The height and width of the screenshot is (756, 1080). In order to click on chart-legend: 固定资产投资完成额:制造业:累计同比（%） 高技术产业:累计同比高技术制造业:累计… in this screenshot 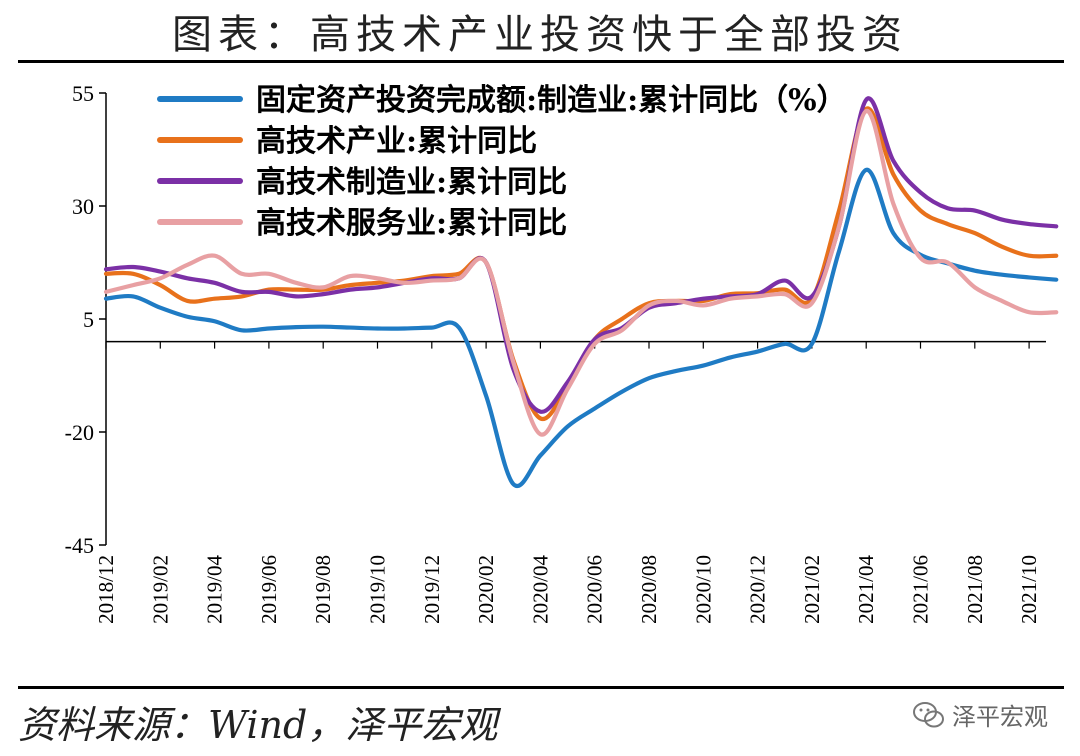, I will do `click(502, 162)`.